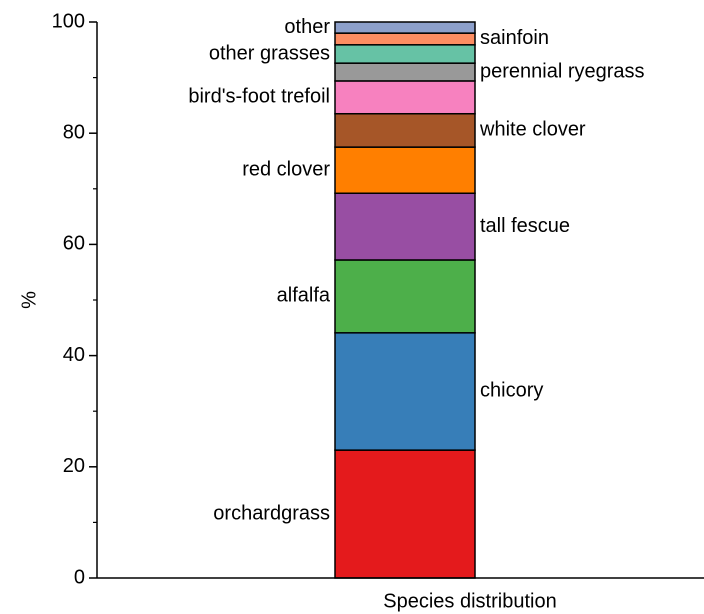 This screenshot has width=704, height=614. Describe the element at coordinates (29, 300) in the screenshot. I see `y-axis-label: %` at that location.